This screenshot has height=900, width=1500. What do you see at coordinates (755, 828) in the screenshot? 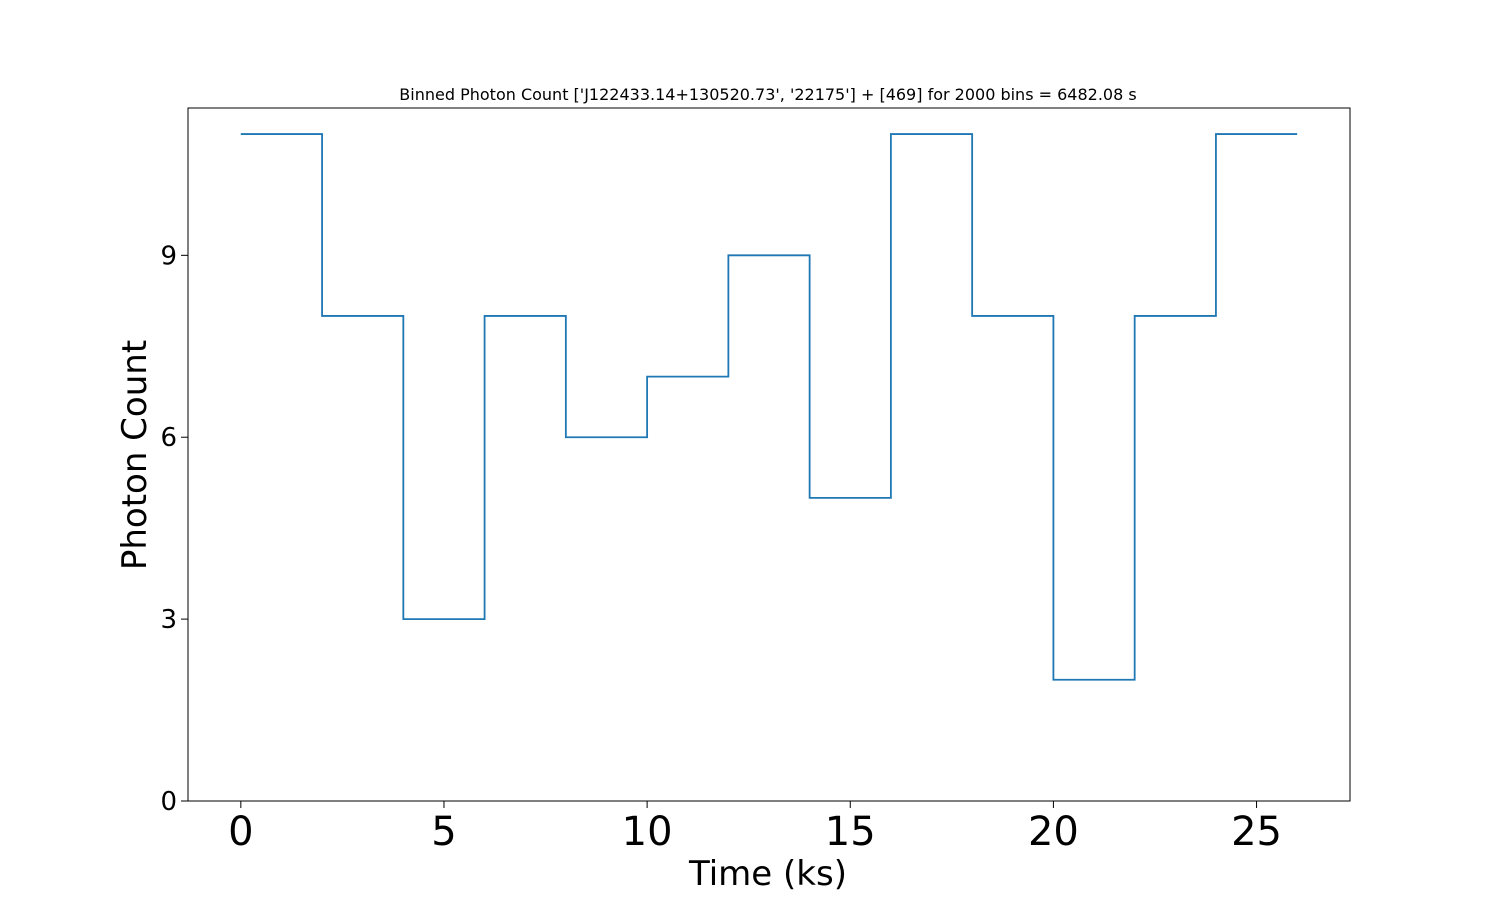
I see `x-axis: 0 5 10 15 20 25` at bounding box center [755, 828].